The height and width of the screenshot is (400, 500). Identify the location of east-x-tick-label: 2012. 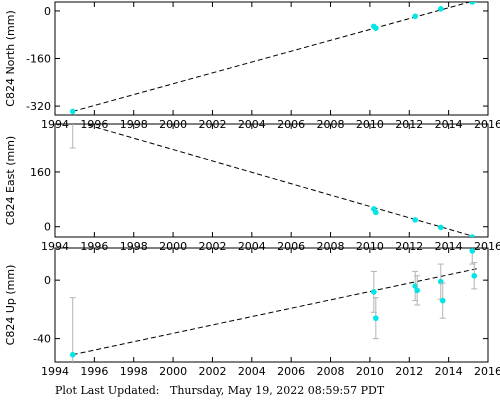
(409, 246).